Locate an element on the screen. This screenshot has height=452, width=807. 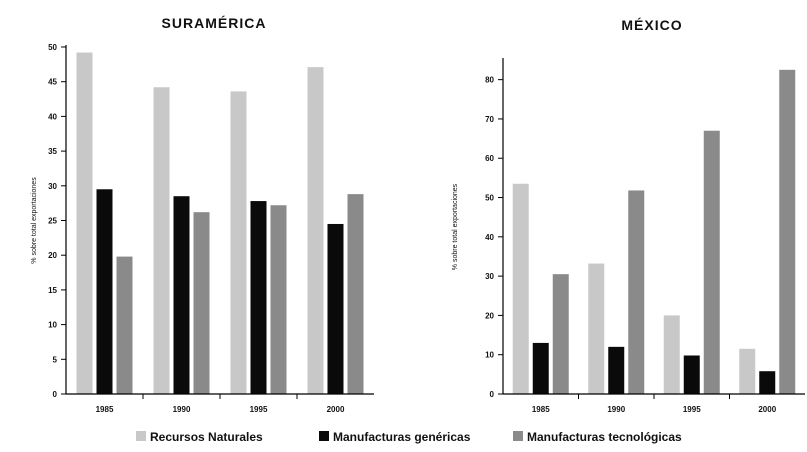
suramerica-y-tick-label-3: 15 is located at coordinates (52, 290).